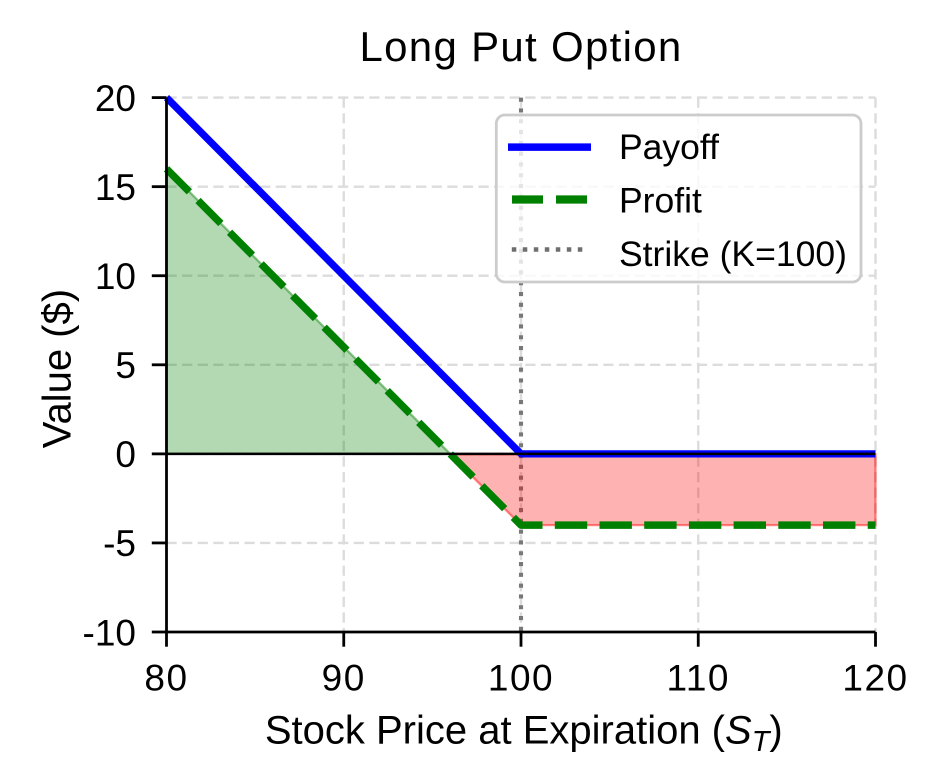 This screenshot has height=784, width=934. Describe the element at coordinates (521, 678) in the screenshot. I see `svg-text: 100` at that location.